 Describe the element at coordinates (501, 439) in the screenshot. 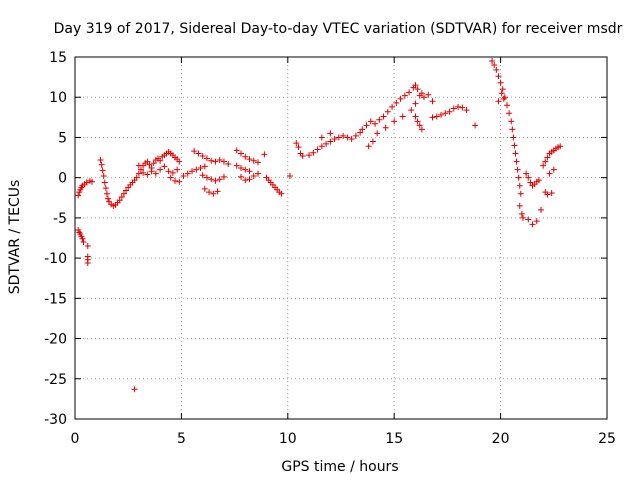

I see `x-tick-label: 20` at that location.